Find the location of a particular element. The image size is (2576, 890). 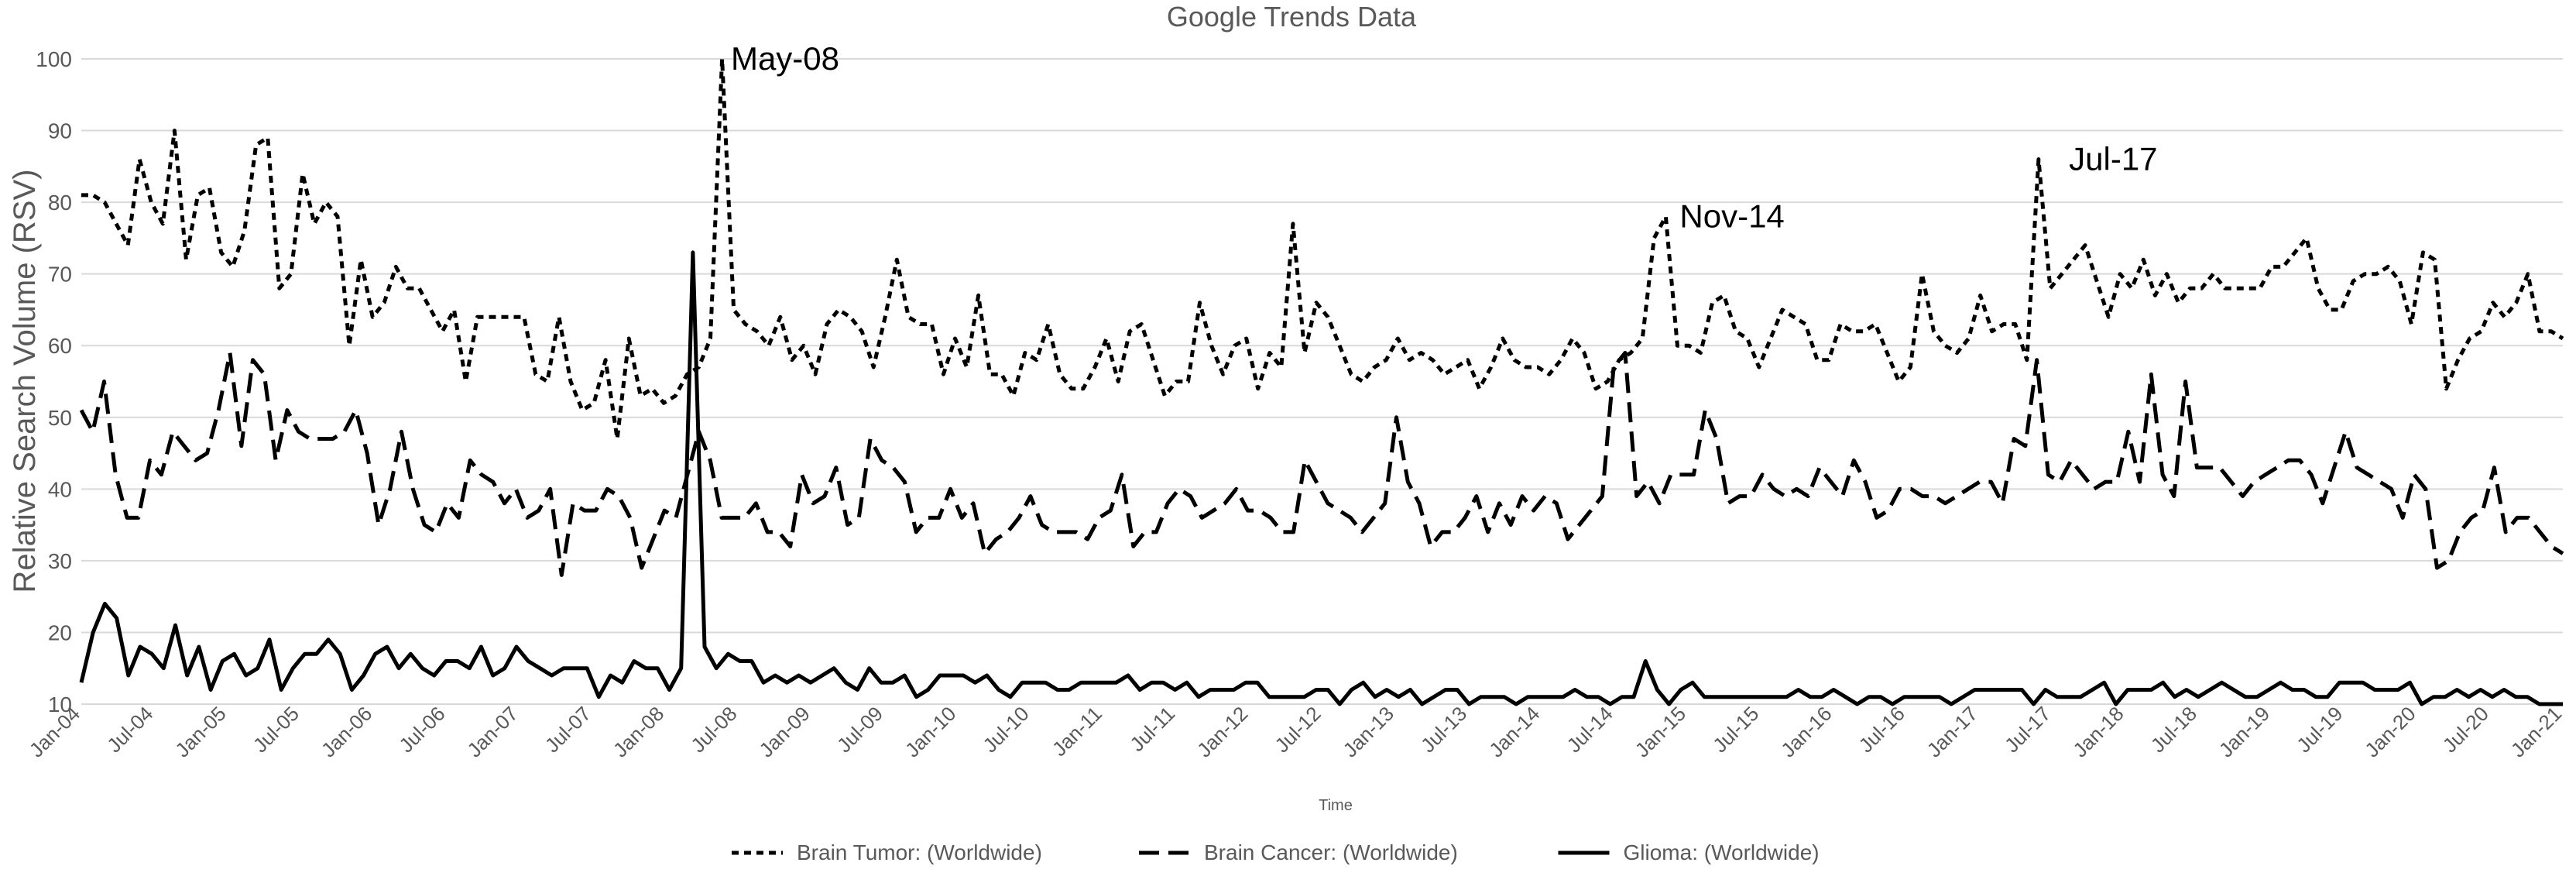

x-tick-label: Jan-07 is located at coordinates (492, 731).